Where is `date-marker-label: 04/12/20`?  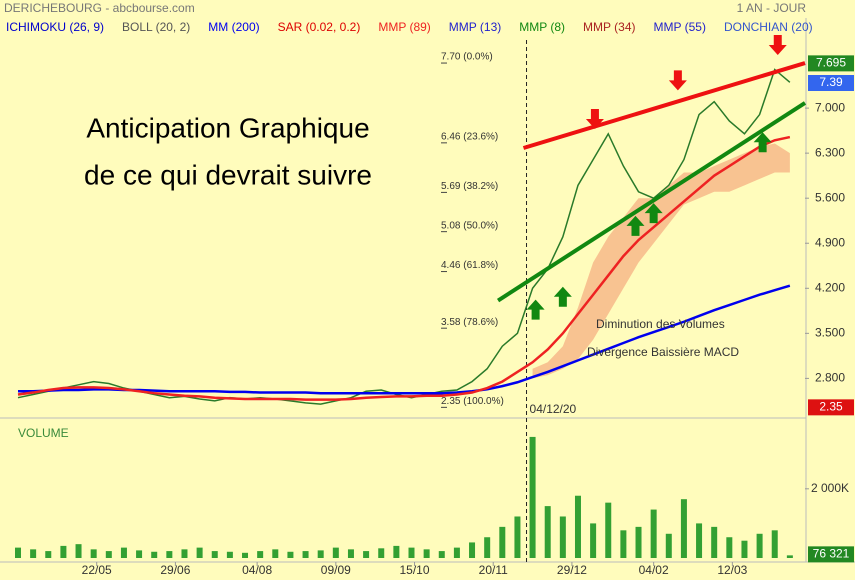 date-marker-label: 04/12/20 is located at coordinates (553, 409).